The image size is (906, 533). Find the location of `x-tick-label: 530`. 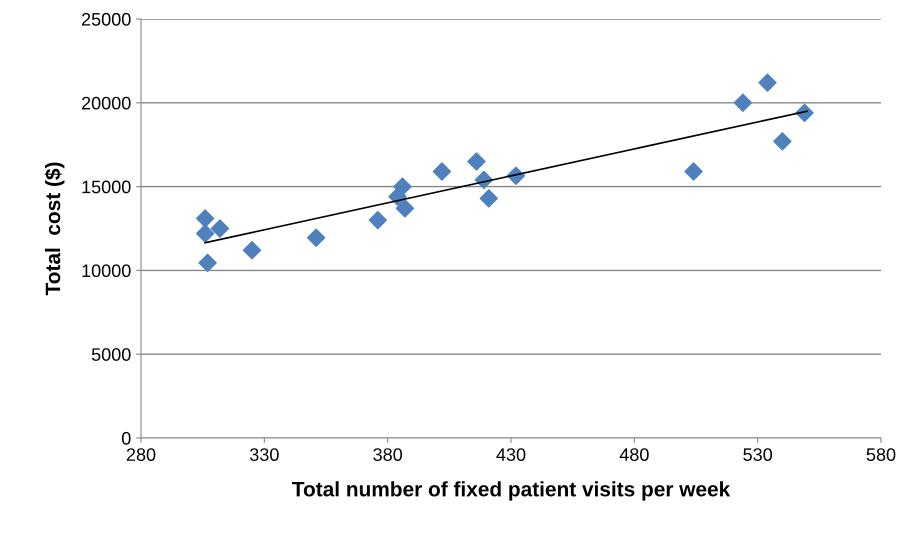

x-tick-label: 530 is located at coordinates (757, 454).